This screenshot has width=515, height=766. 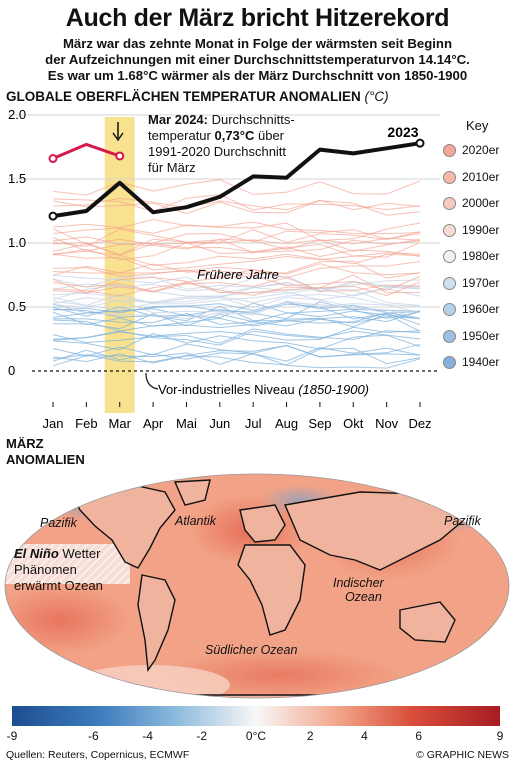 What do you see at coordinates (86, 423) in the screenshot?
I see `x-tick-label-feb: Feb` at bounding box center [86, 423].